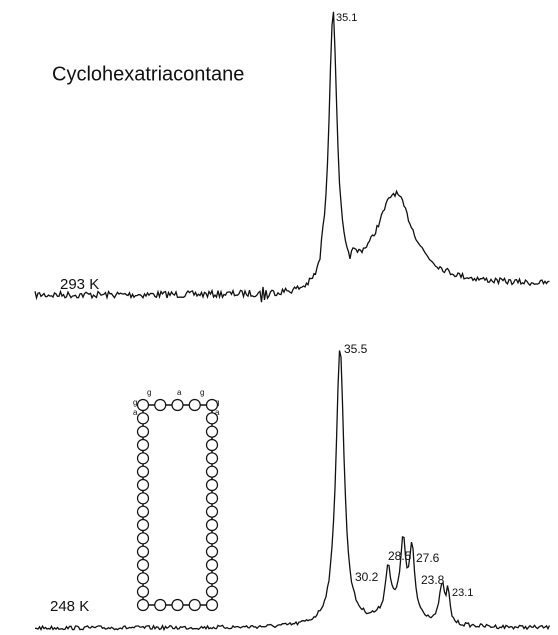  I want to click on peak-label: 35.1, so click(346, 18).